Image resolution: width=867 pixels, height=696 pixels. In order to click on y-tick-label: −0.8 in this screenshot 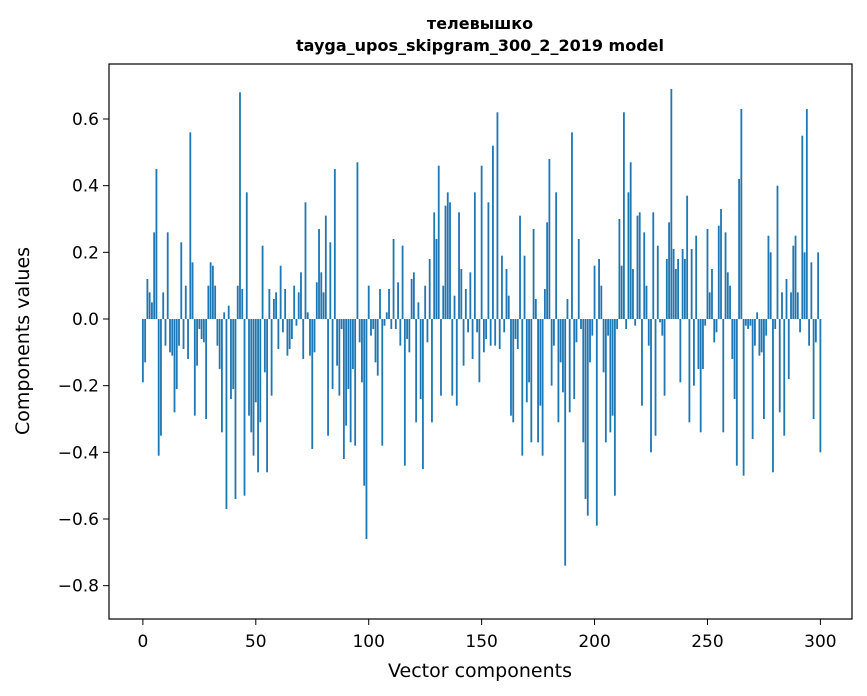, I will do `click(78, 587)`.